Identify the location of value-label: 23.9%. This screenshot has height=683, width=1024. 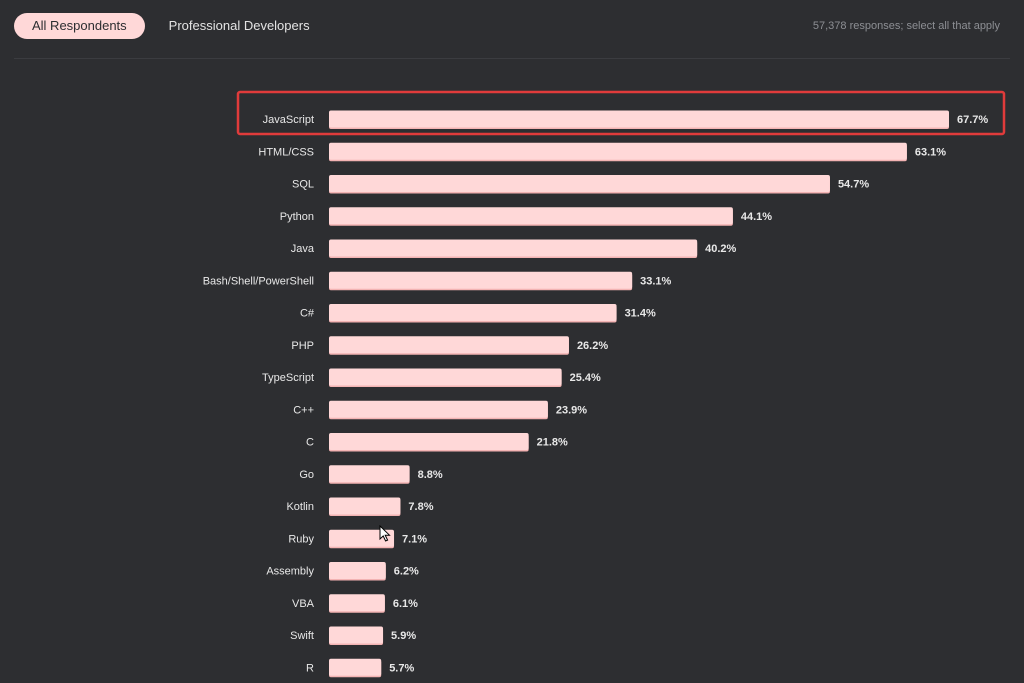
(571, 410).